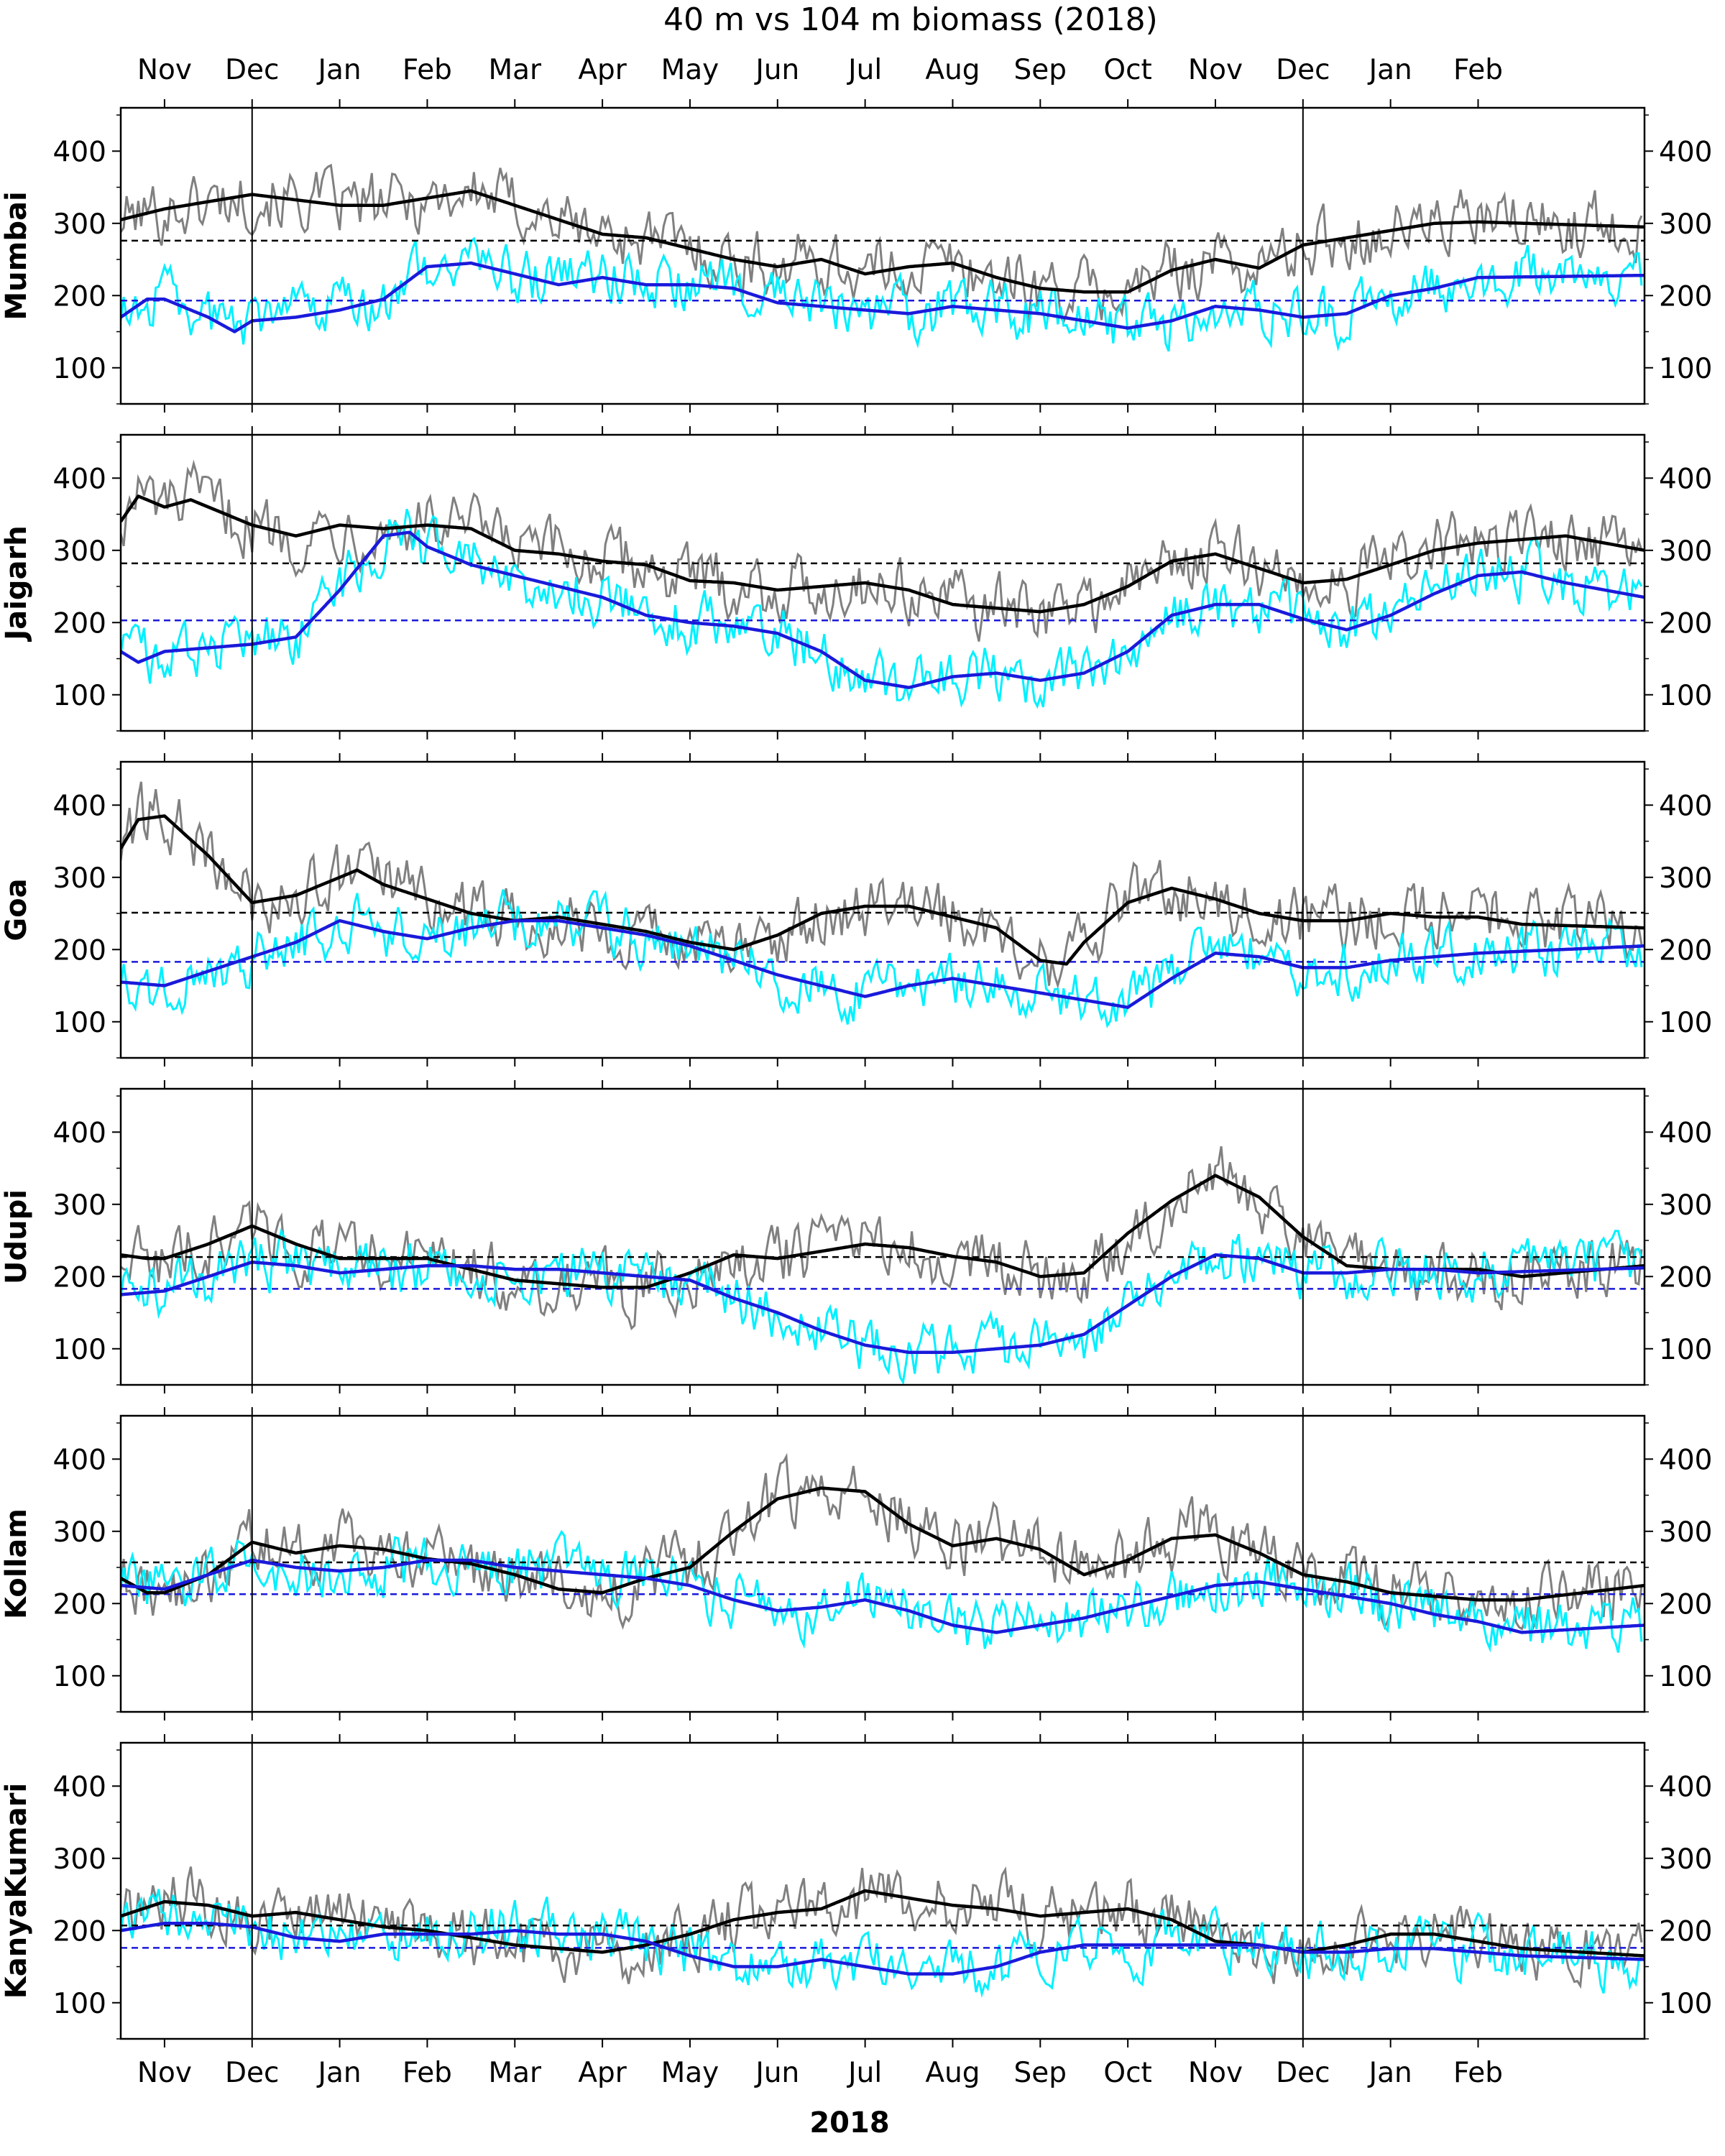 Image resolution: width=1725 pixels, height=2156 pixels. Describe the element at coordinates (1127, 70) in the screenshot. I see `x-tick-label-top: Oct` at that location.